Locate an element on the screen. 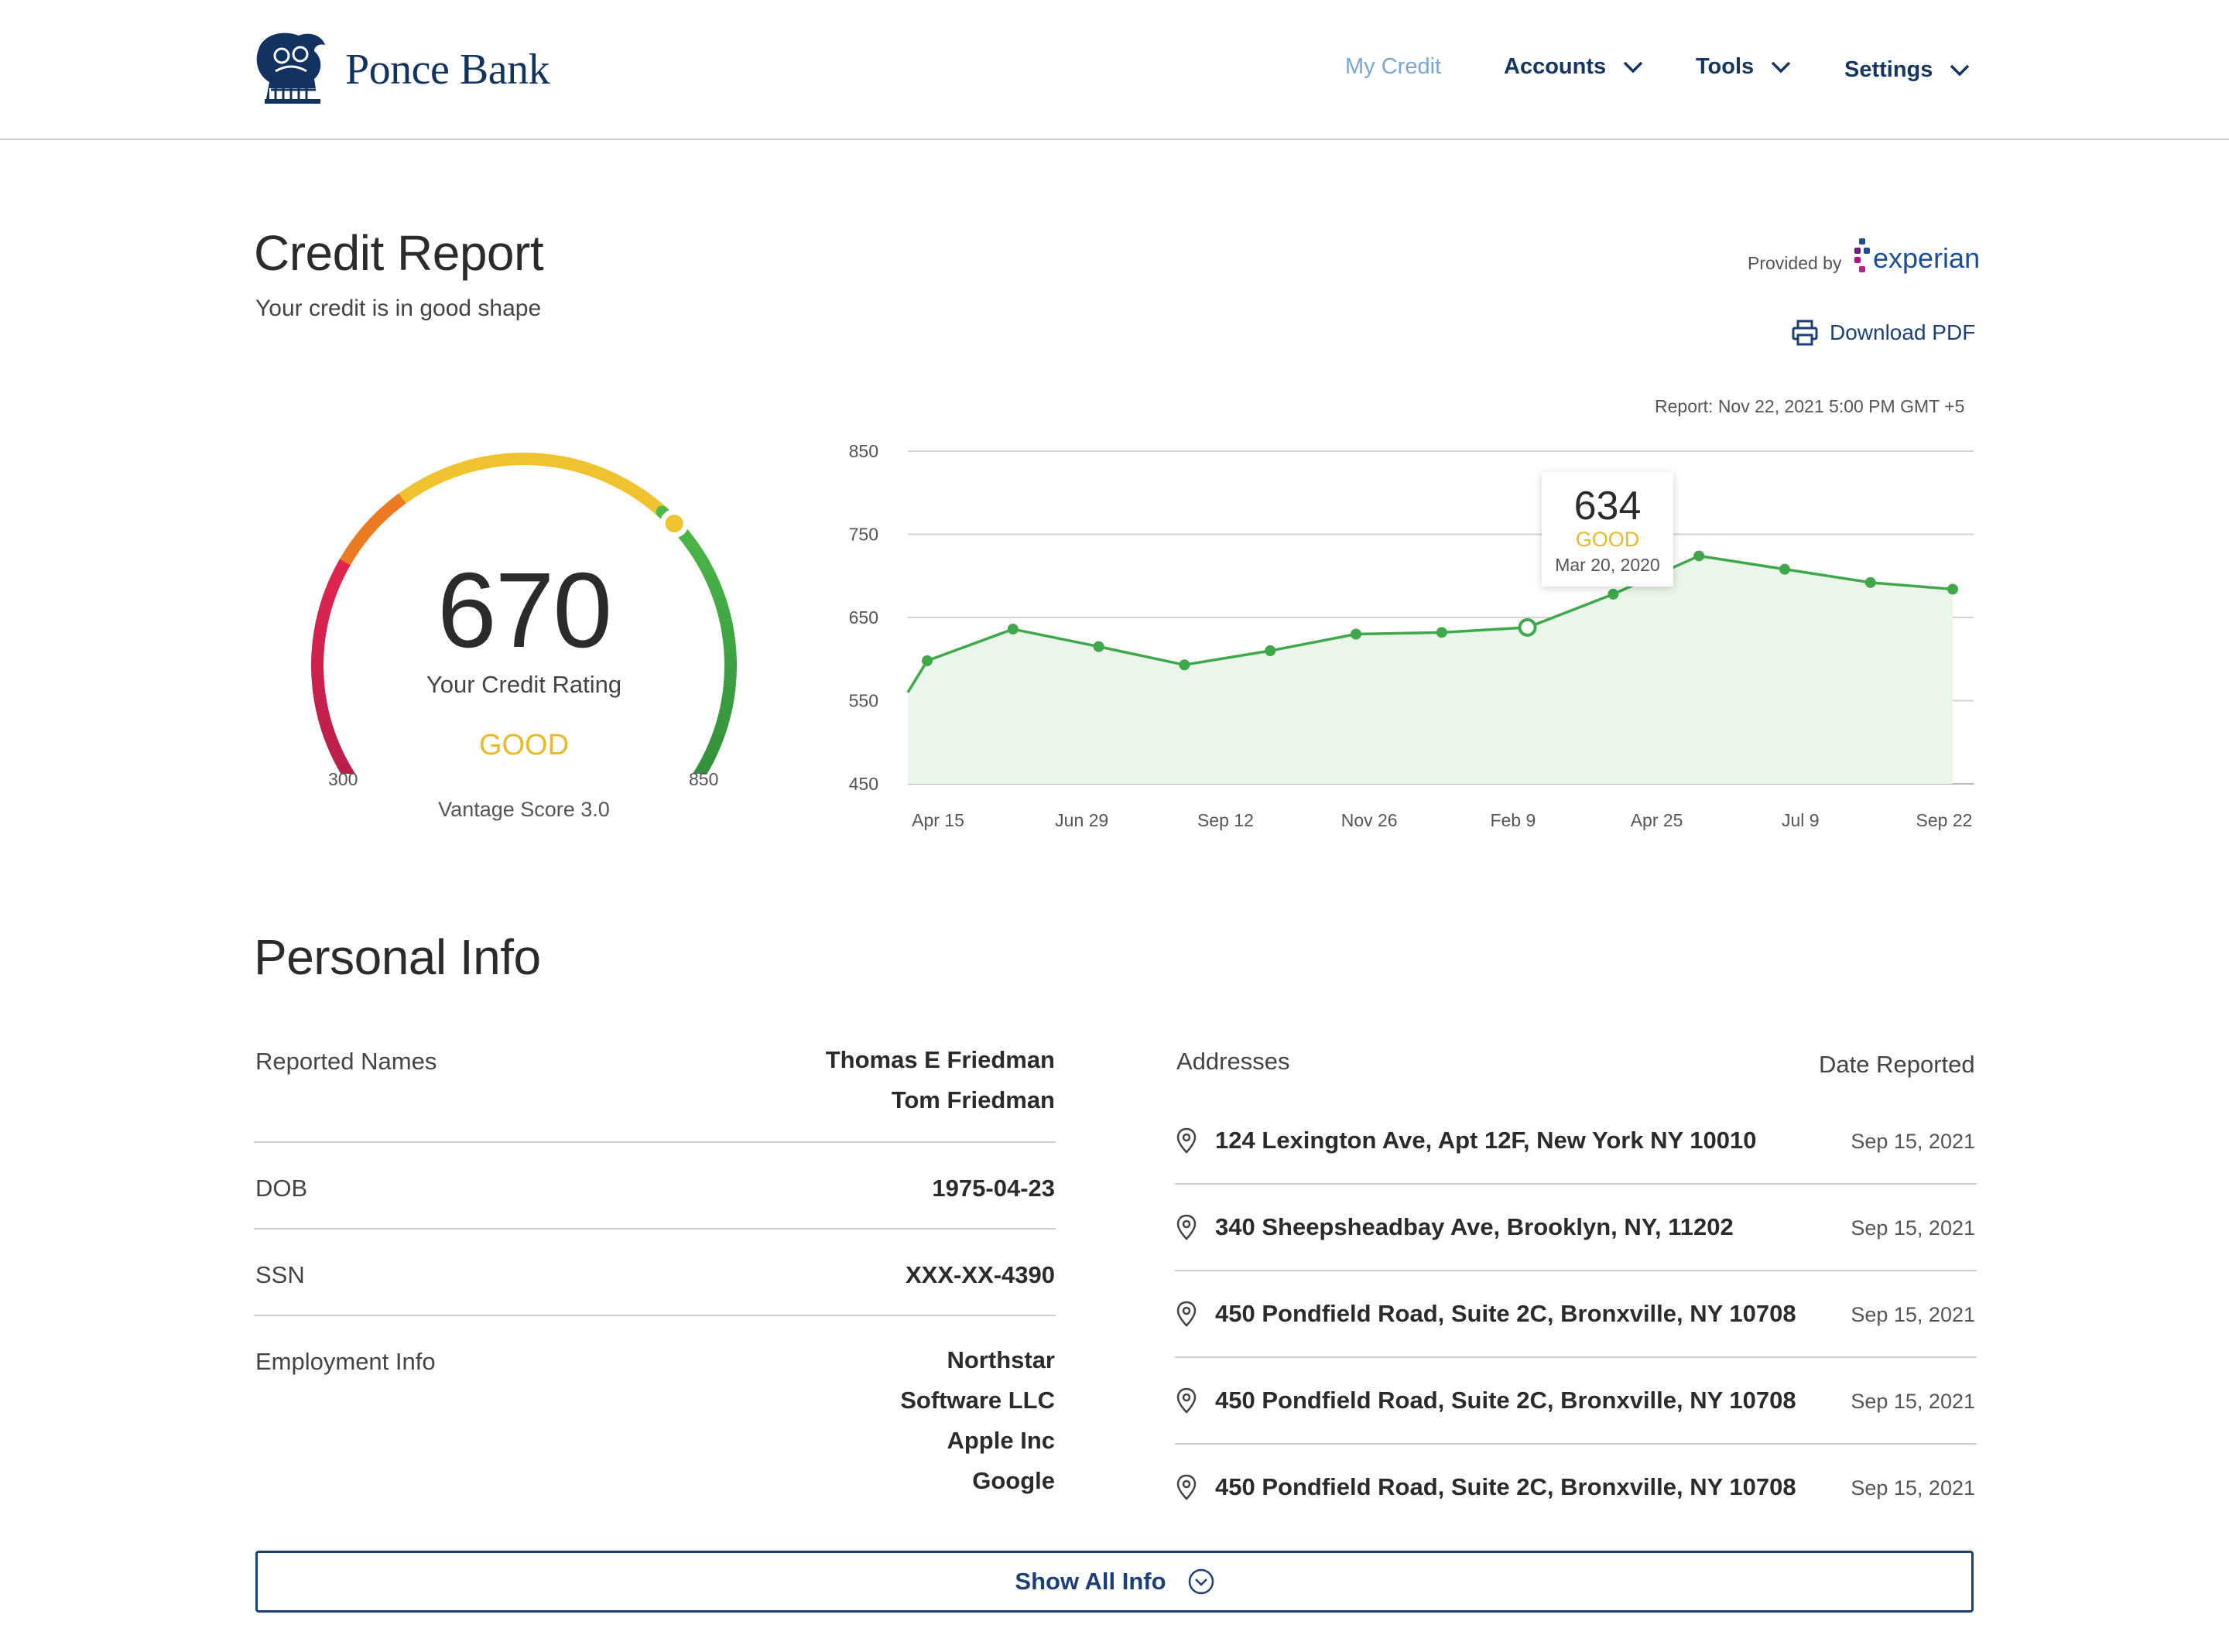 This screenshot has width=2229, height=1652. score-model-label: Vantage Score 3.0 is located at coordinates (524, 810).